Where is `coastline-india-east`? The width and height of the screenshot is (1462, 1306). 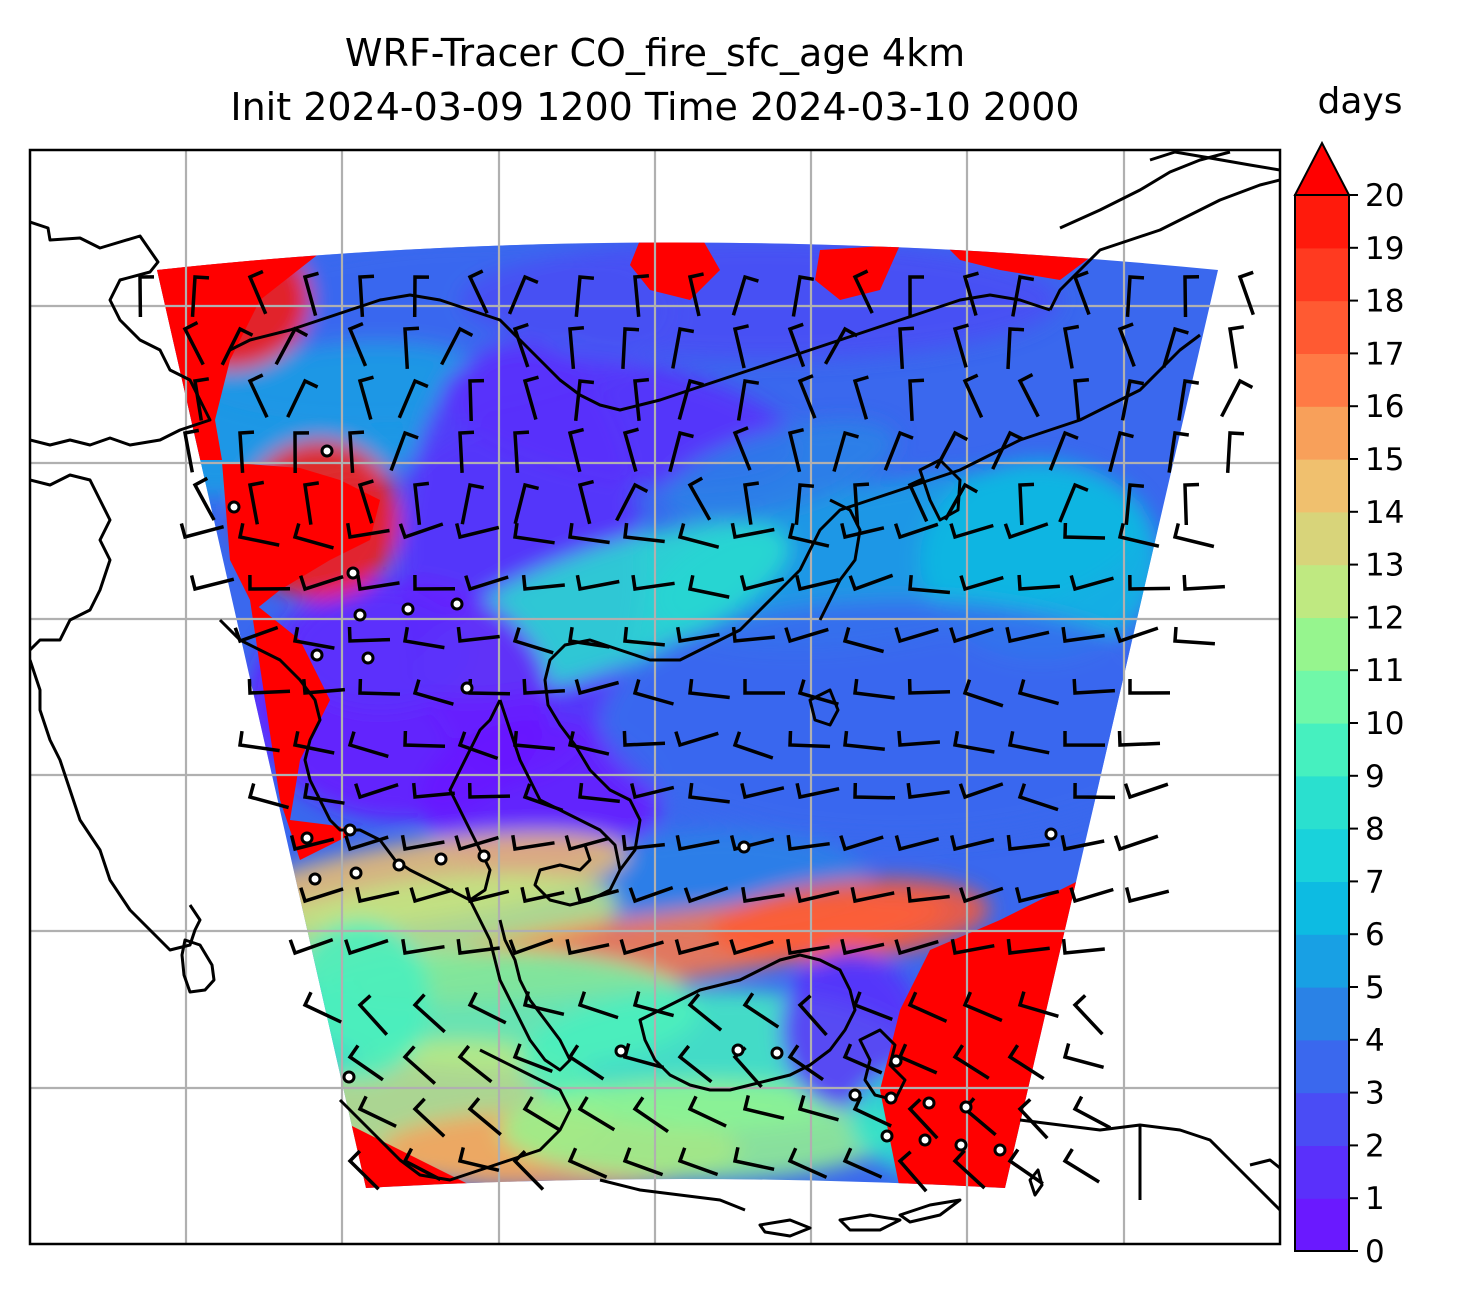
coastline-india-east is located at coordinates (116, 805).